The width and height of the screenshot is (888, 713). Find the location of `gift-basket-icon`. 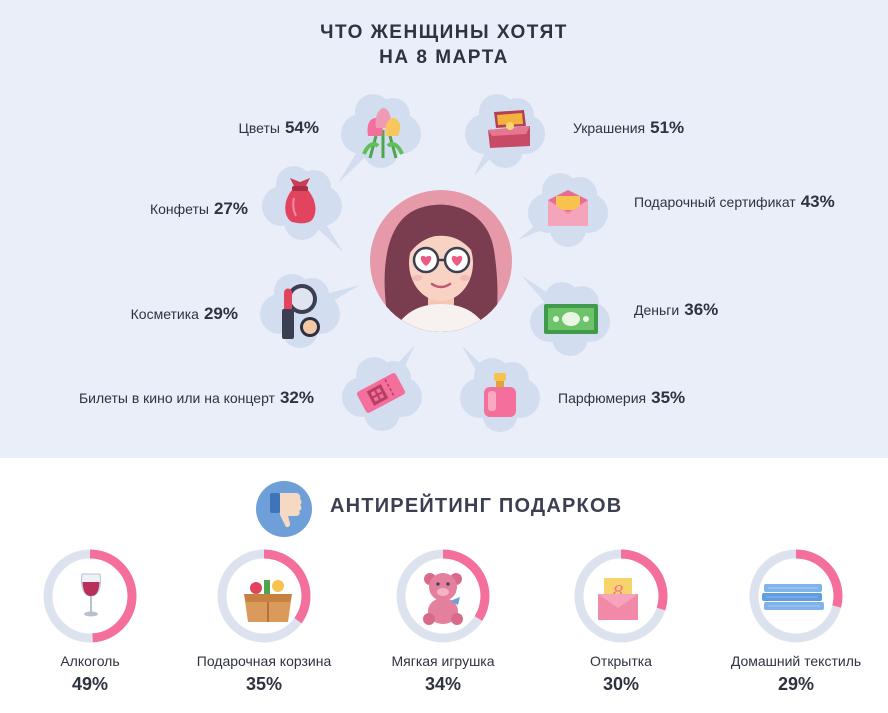

gift-basket-icon is located at coordinates (268, 601).